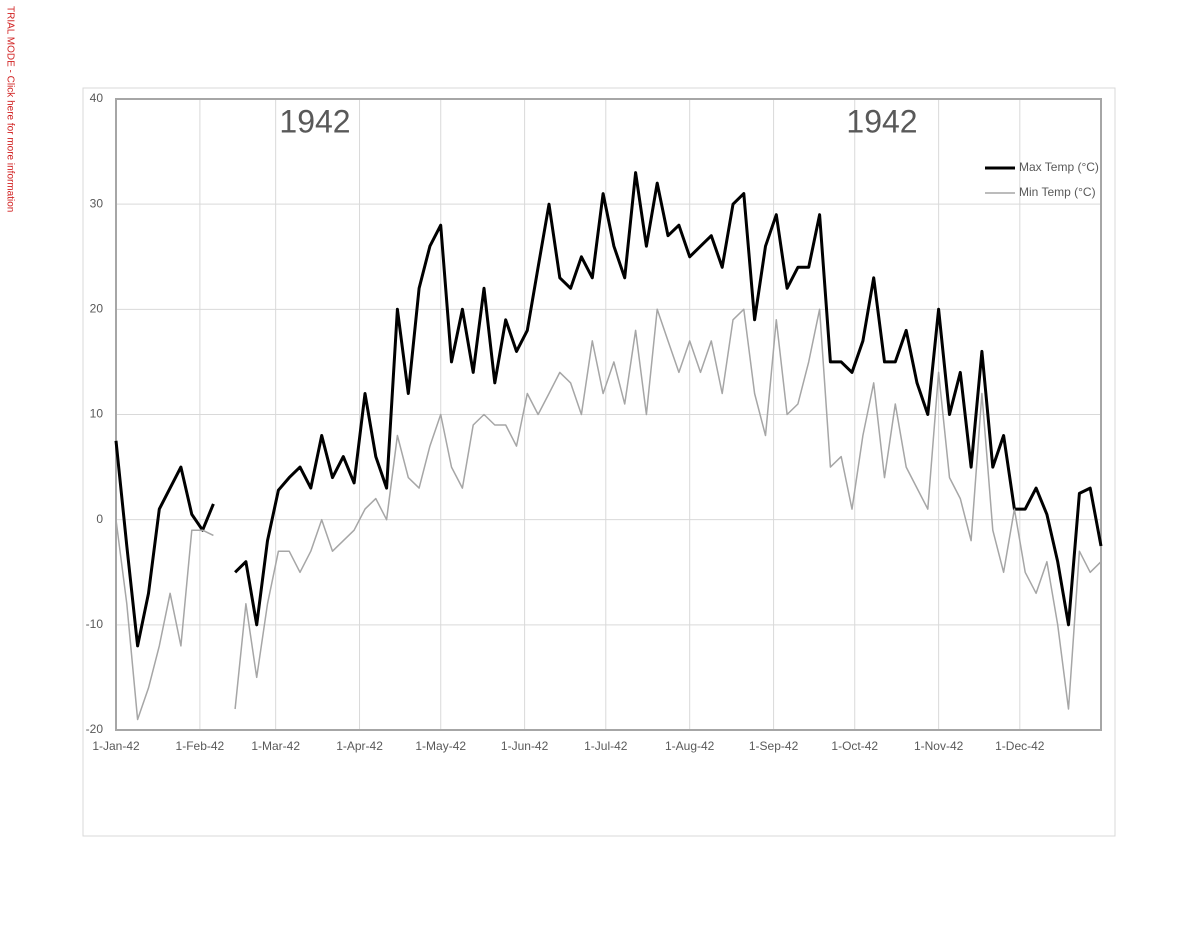 This screenshot has width=1200, height=932. Describe the element at coordinates (1059, 167) in the screenshot. I see `legend-label: Max Temp (°C)` at that location.